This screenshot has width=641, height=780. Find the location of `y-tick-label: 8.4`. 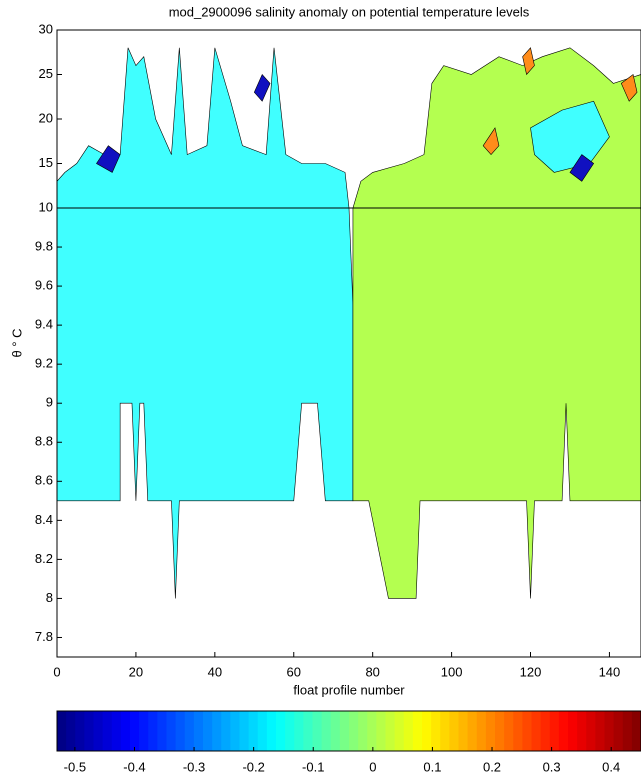

y-tick-label: 8.4 is located at coordinates (44, 519).